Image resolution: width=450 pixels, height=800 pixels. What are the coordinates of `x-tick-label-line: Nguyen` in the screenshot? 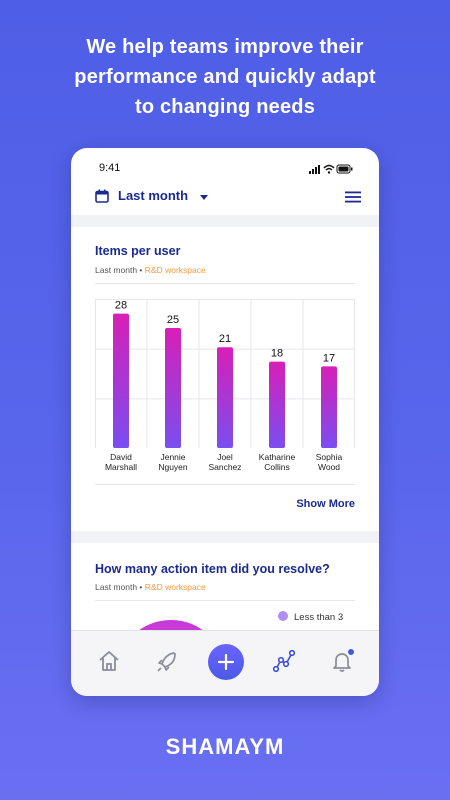 It's located at (173, 467).